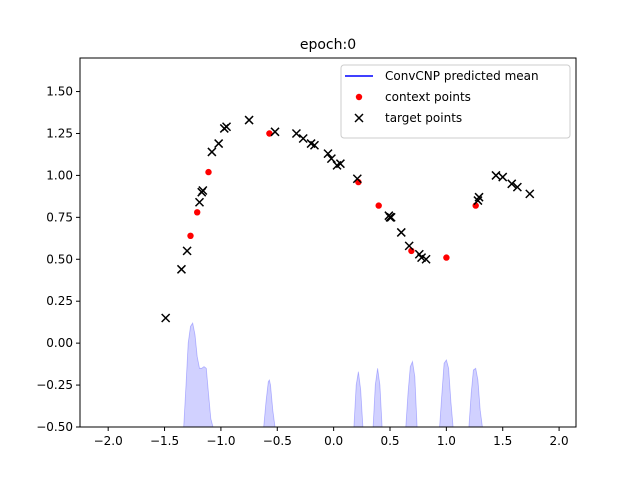  I want to click on x-tick-label: −2.0, so click(108, 441).